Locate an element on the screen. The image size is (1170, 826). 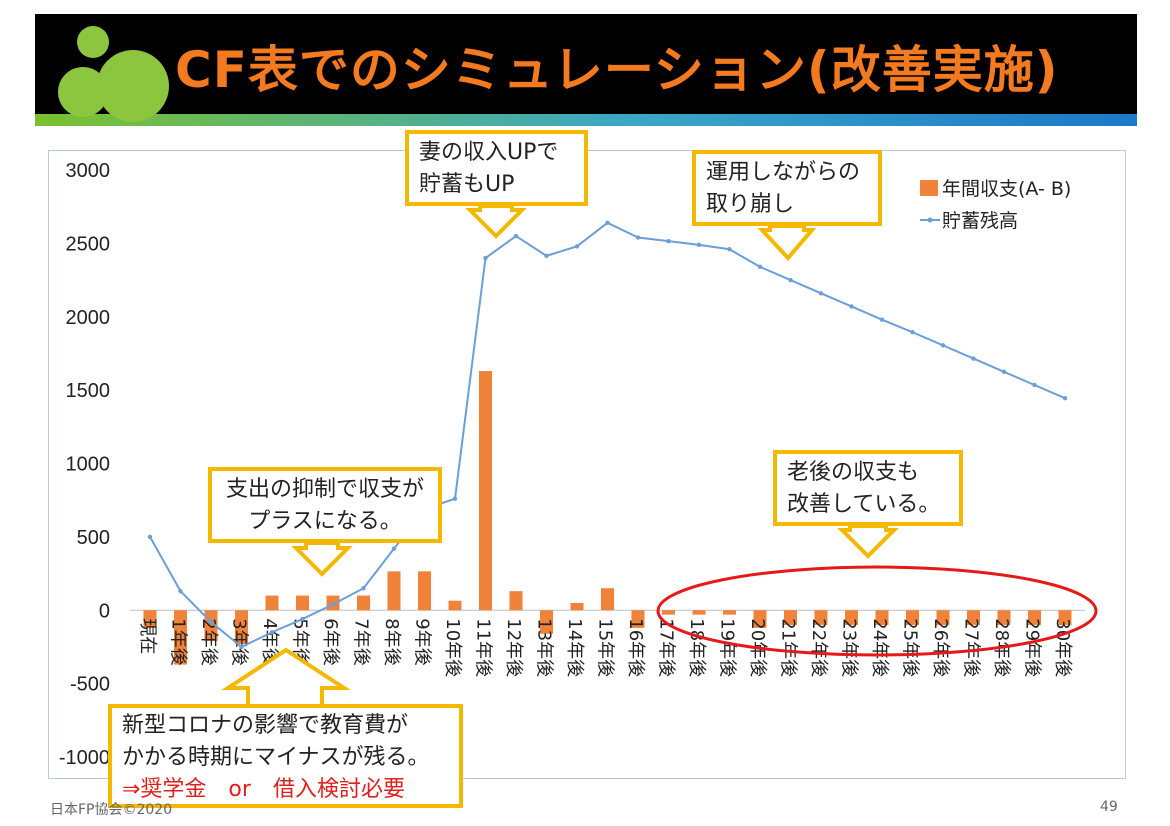
y-tick-label: 2000 is located at coordinates (88, 318).